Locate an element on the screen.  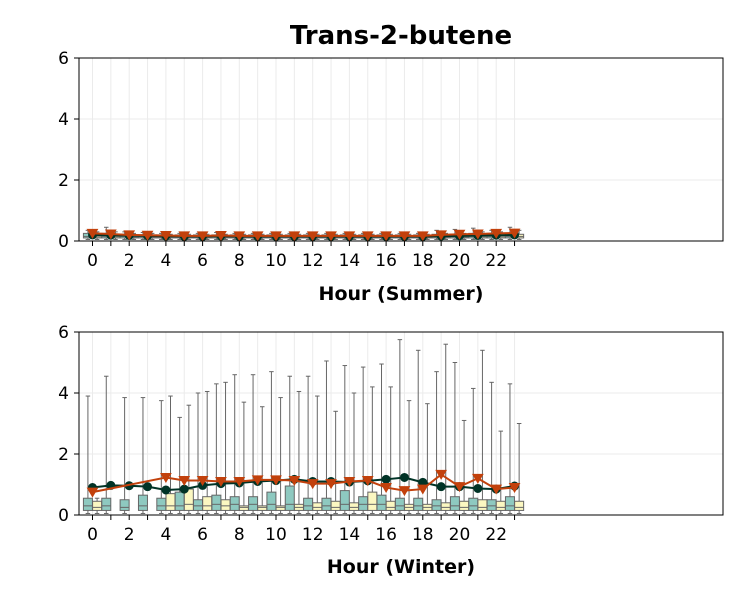
x-tick-label: 8 is located at coordinates (239, 535).